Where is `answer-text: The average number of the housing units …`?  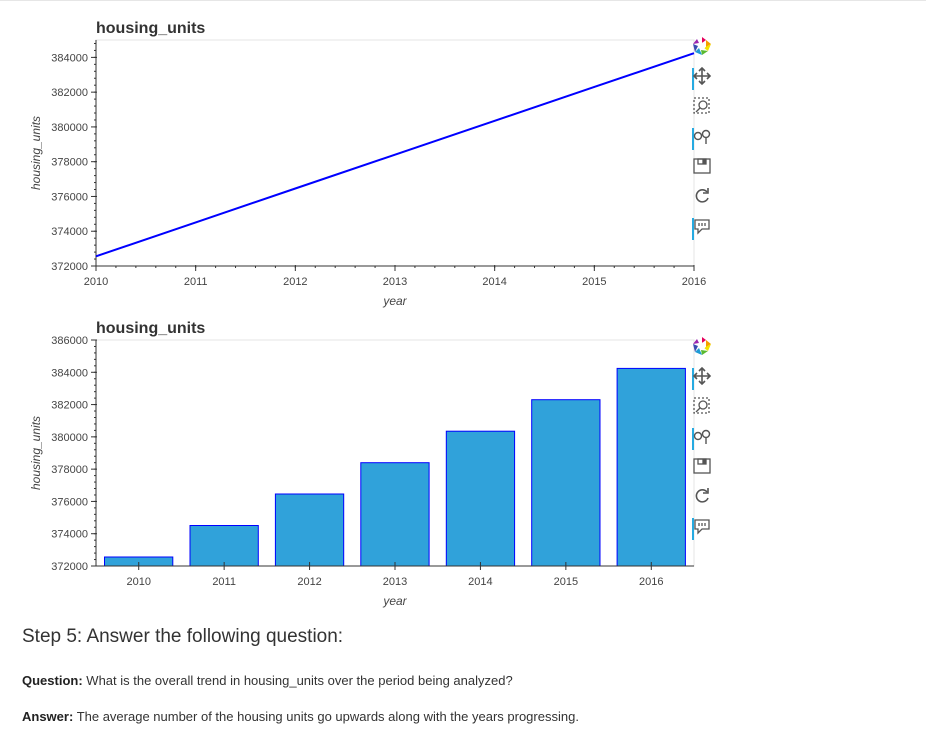
answer-text: The average number of the housing units … is located at coordinates (327, 716).